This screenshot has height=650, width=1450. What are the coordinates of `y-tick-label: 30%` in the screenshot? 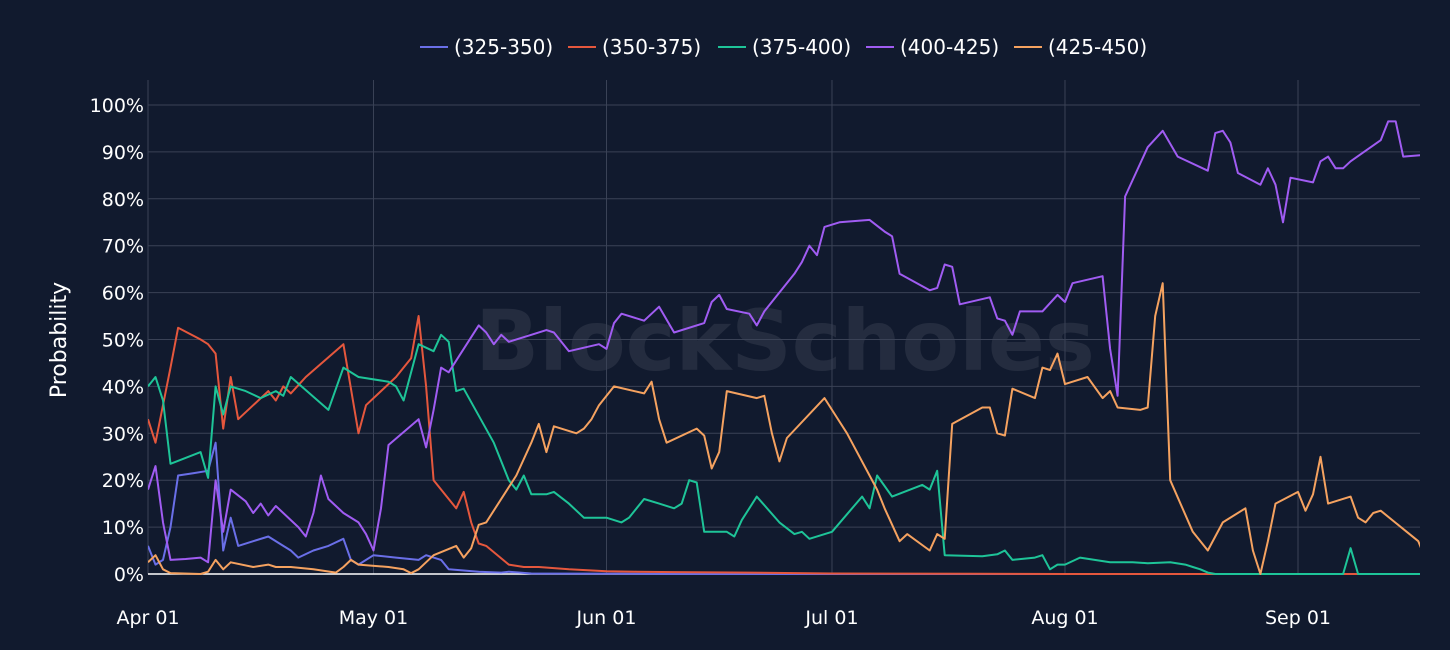 It's located at (123, 434).